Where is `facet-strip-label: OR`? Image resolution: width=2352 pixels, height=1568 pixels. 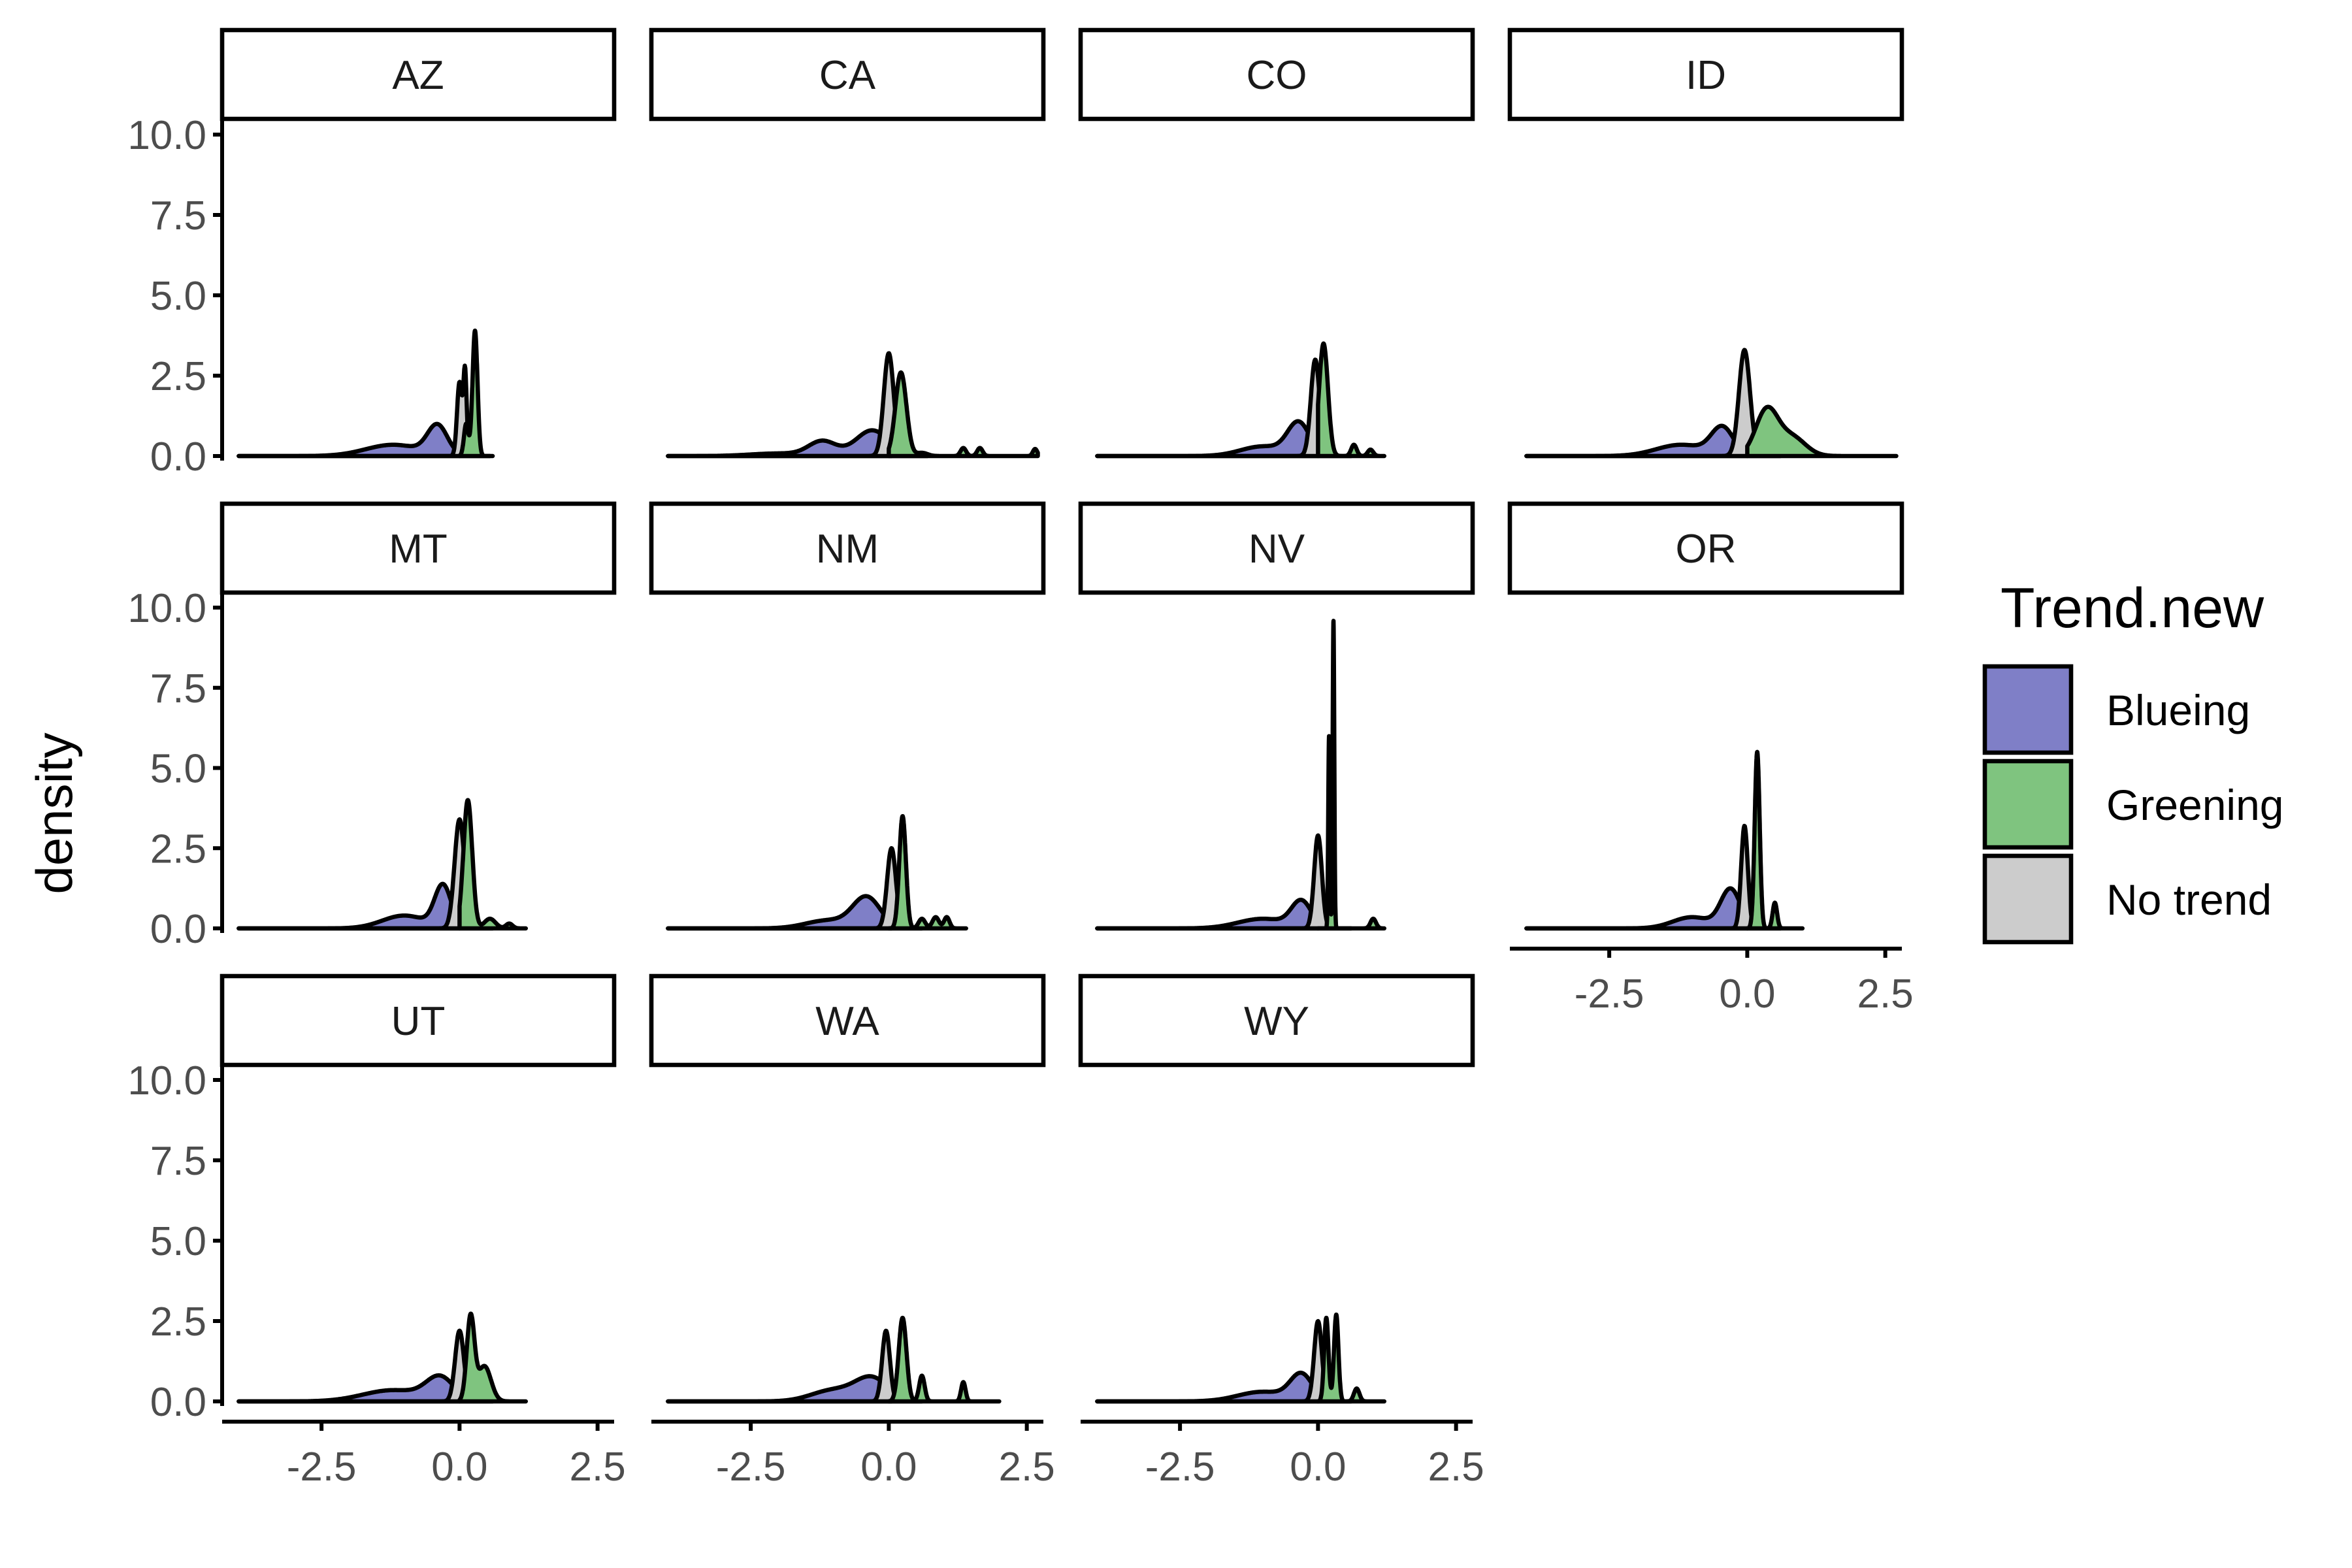 facet-strip-label: OR is located at coordinates (1706, 549).